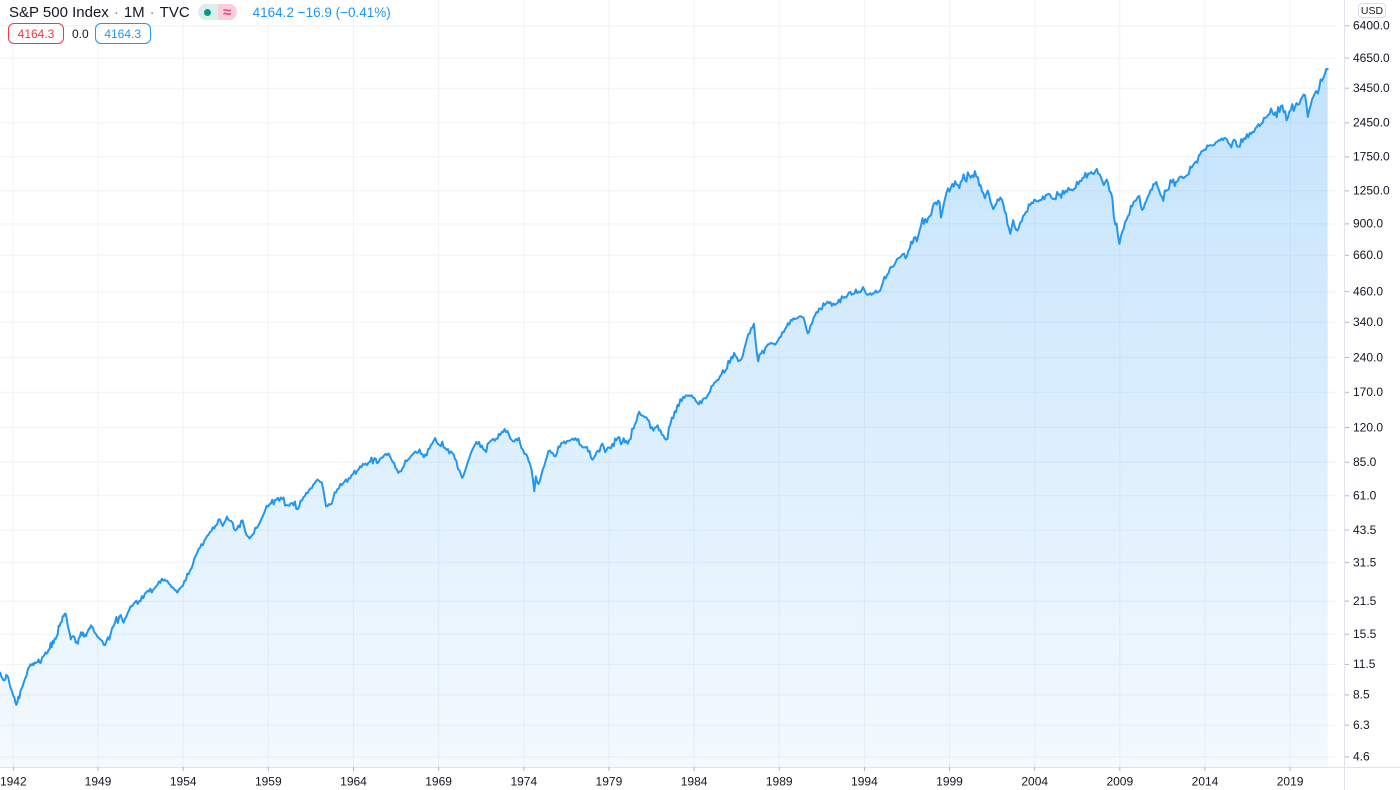 The width and height of the screenshot is (1400, 790). I want to click on svg-text: 1969, so click(438, 782).